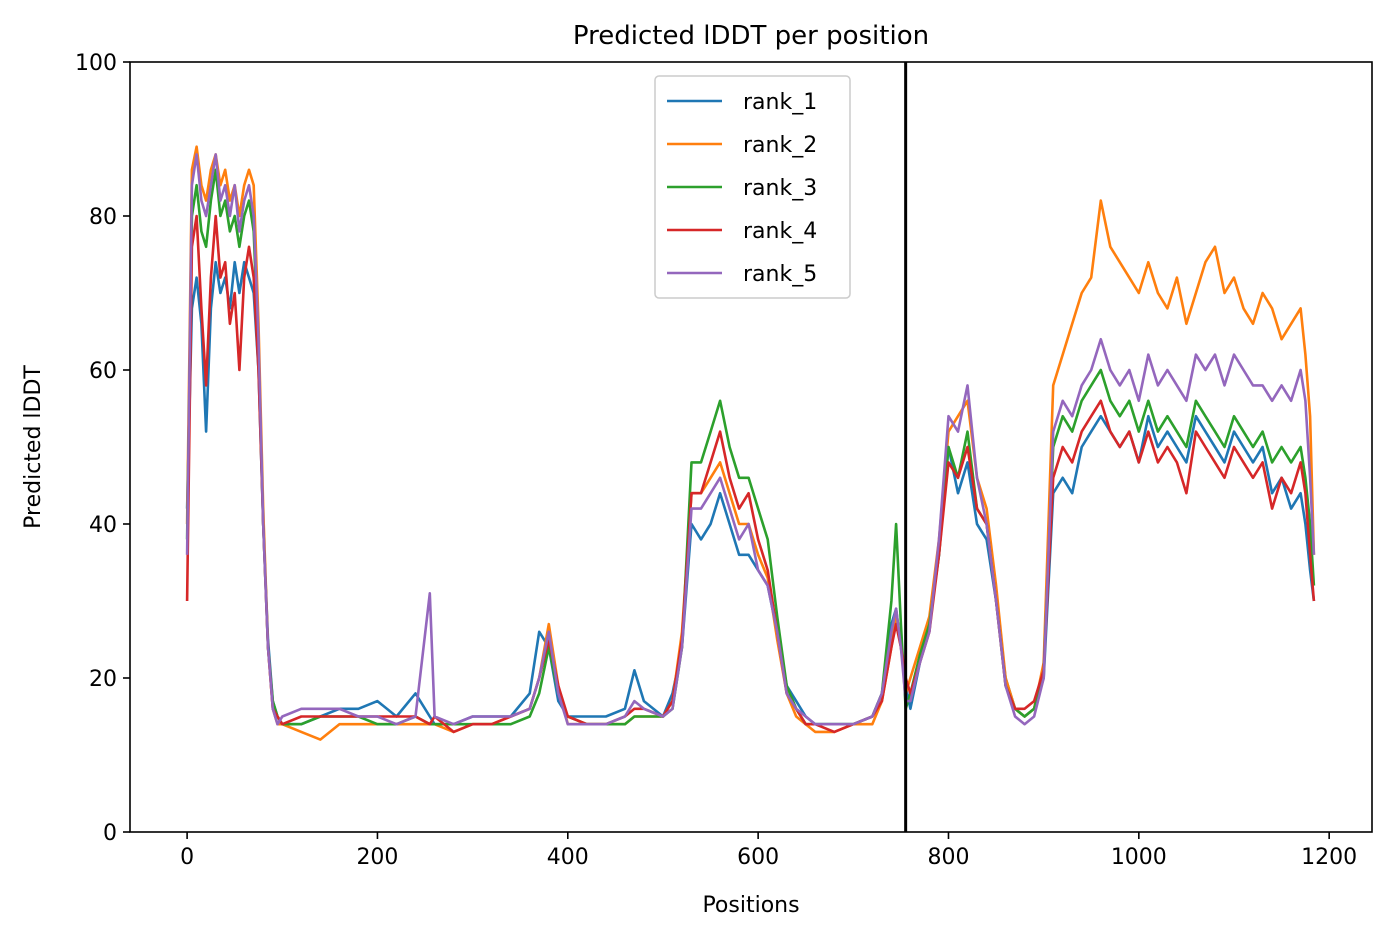 The image size is (1391, 939). What do you see at coordinates (103, 525) in the screenshot?
I see `y-tick-label: 40` at bounding box center [103, 525].